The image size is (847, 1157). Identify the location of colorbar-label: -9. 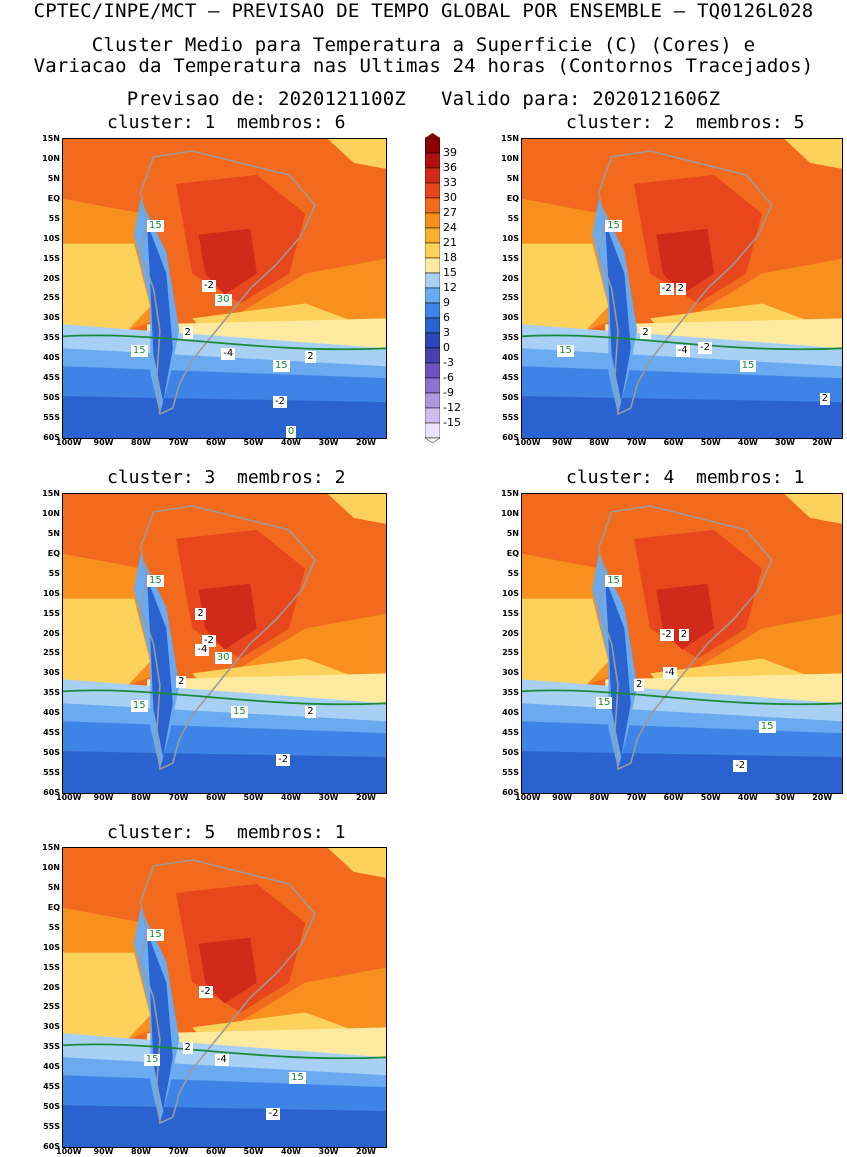
(448, 392).